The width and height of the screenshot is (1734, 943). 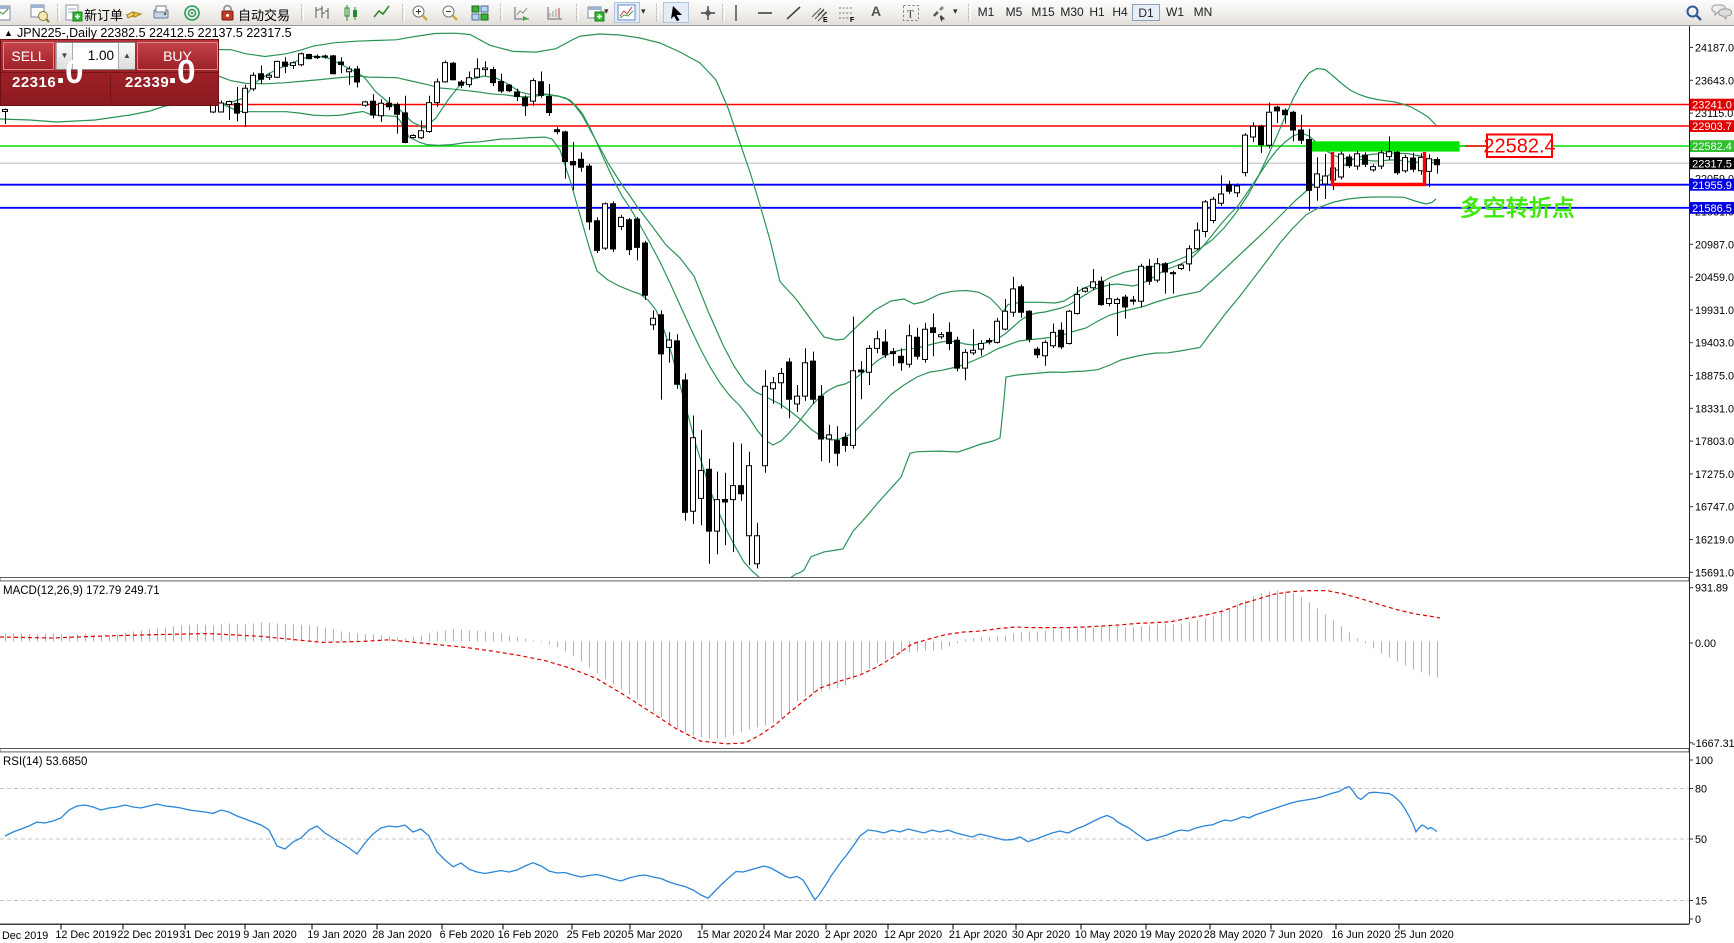 I want to click on svg-text: 5 Mar 2020, so click(x=655, y=935).